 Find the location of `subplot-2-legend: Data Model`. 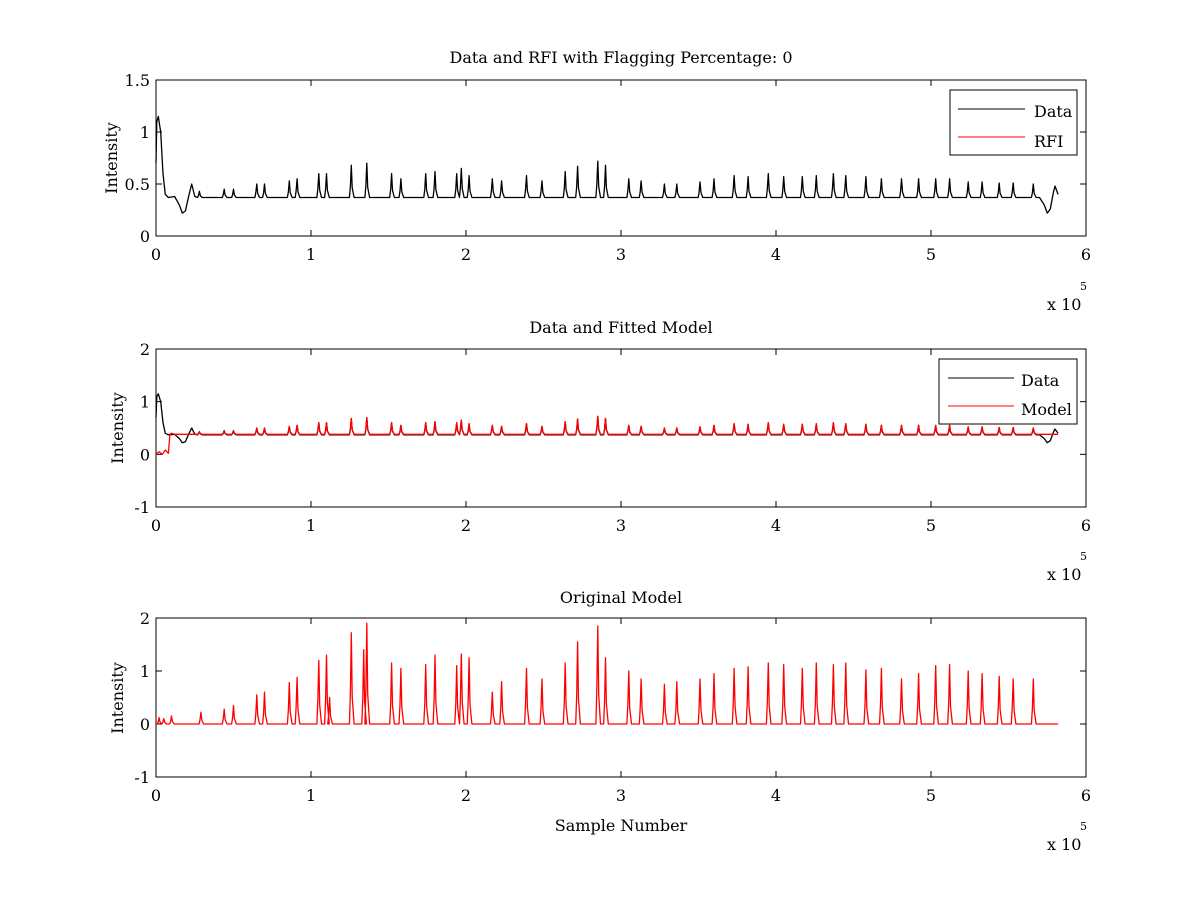

subplot-2-legend: Data Model is located at coordinates (1008, 391).